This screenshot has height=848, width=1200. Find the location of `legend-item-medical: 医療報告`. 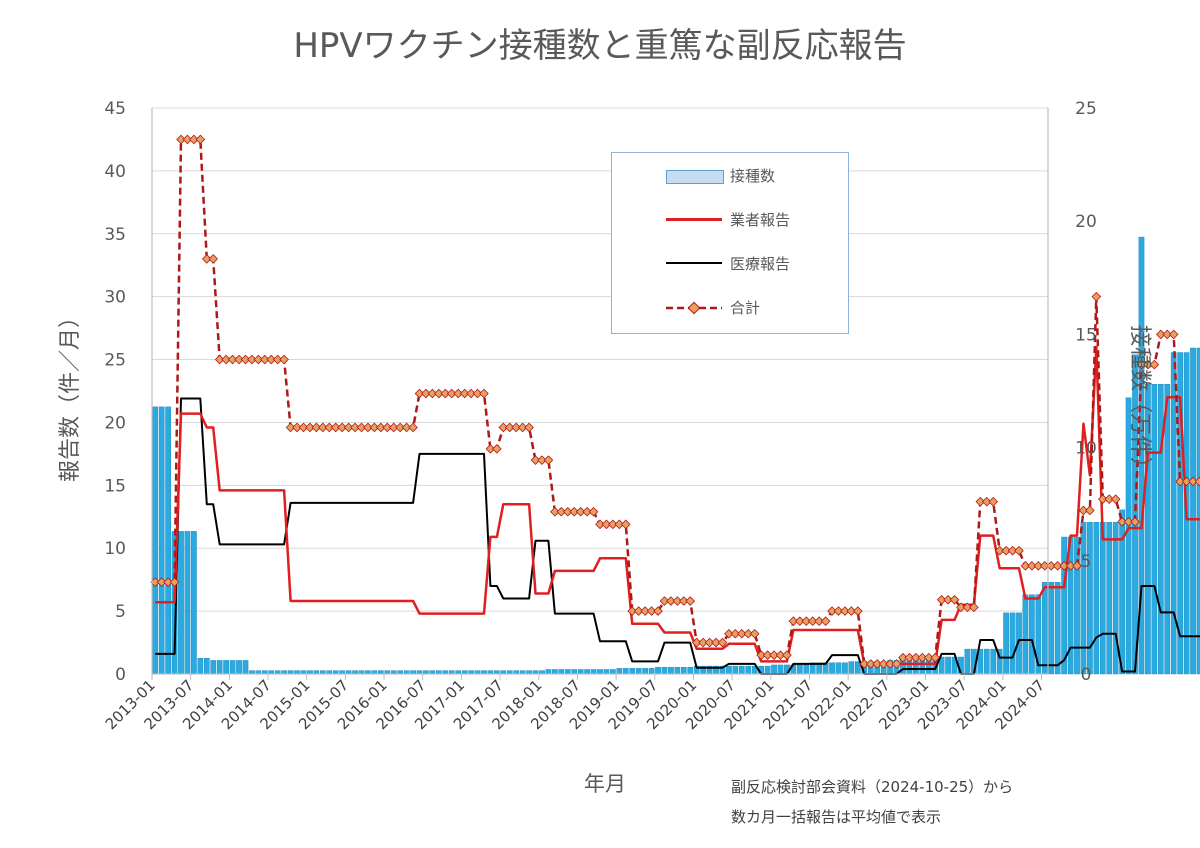

legend-item-medical: 医療報告 is located at coordinates (730, 264).